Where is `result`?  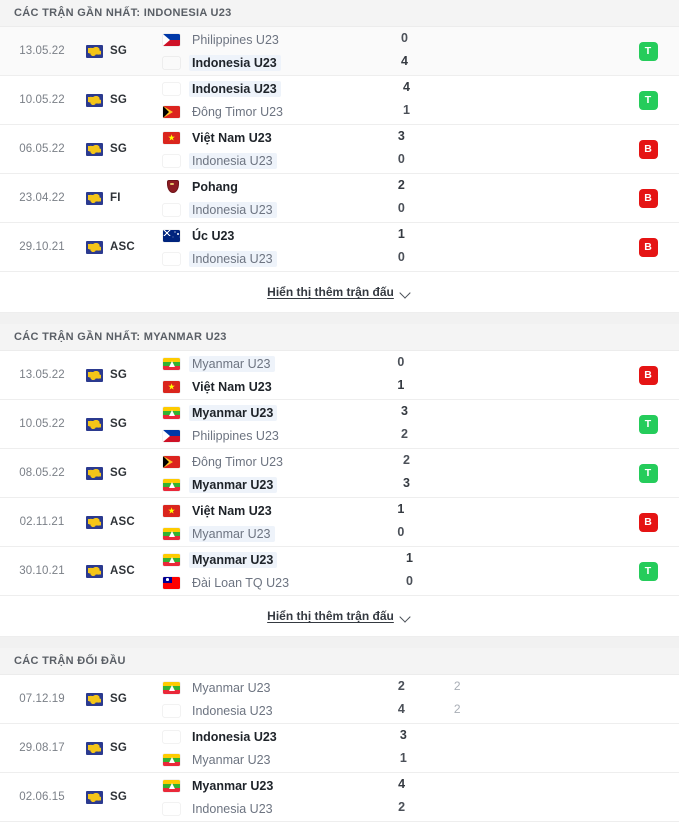
result is located at coordinates (648, 797).